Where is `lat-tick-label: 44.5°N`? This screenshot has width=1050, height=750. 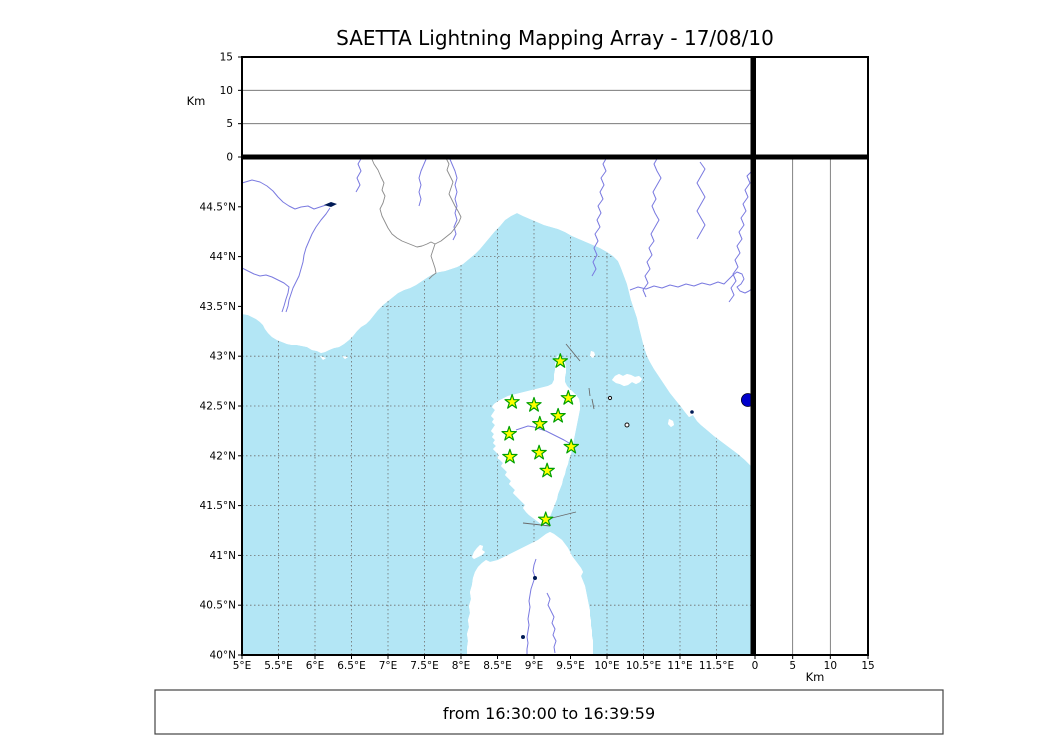
lat-tick-label: 44.5°N is located at coordinates (218, 207).